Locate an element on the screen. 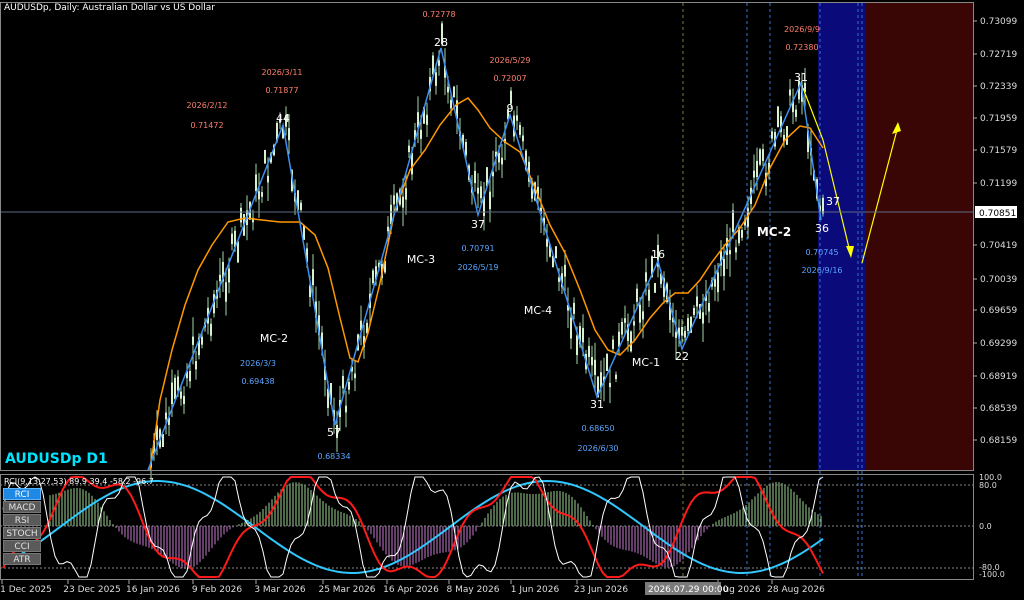 The image size is (1024, 600). cursor-date-tag is located at coordinates (683, 588).